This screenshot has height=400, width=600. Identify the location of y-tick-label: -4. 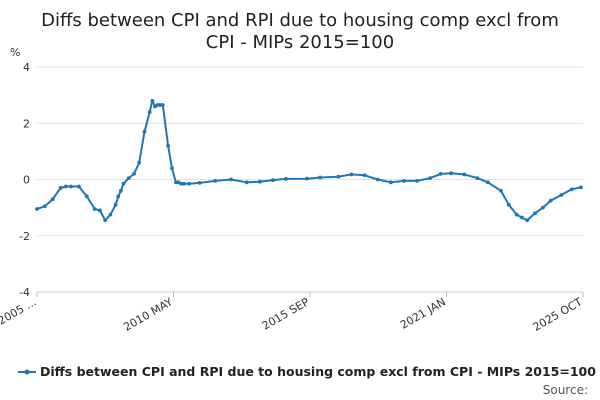
(24, 292).